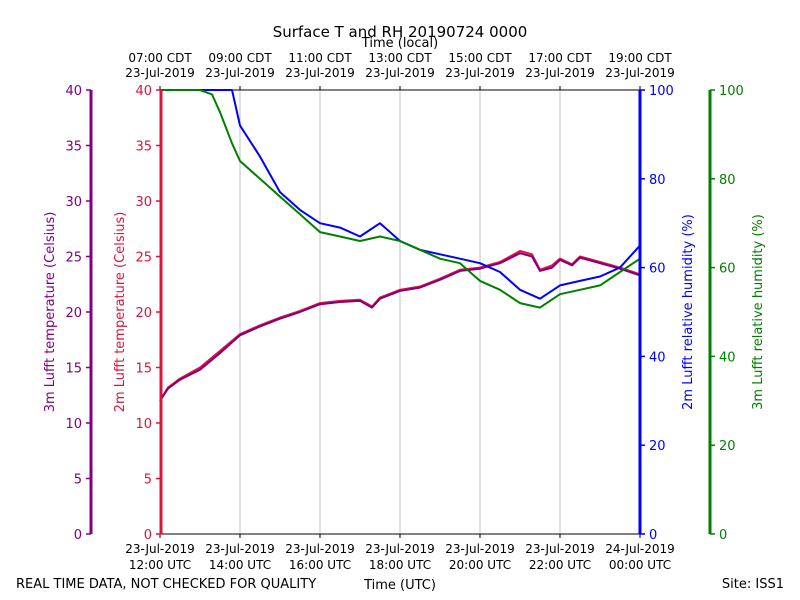 The image size is (800, 600). Describe the element at coordinates (560, 565) in the screenshot. I see `x-tick-label-bottom: 22:00 UTC` at that location.